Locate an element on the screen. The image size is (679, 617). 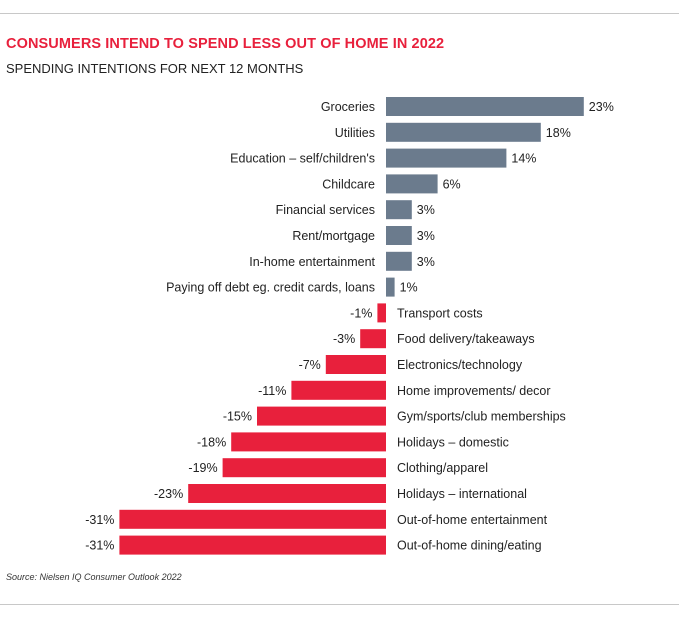
value-label-8: -1% is located at coordinates (361, 313).